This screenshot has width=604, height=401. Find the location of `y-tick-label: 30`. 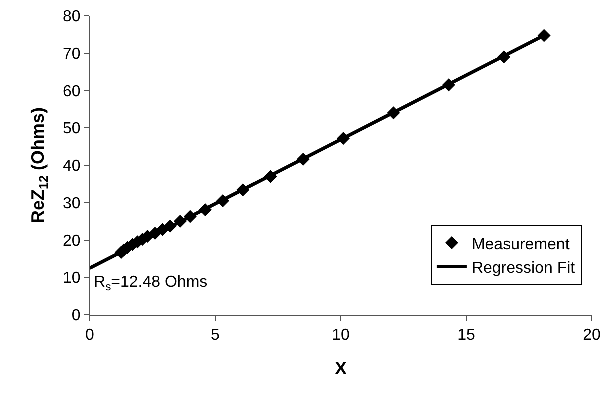

y-tick-label: 30 is located at coordinates (72, 203).